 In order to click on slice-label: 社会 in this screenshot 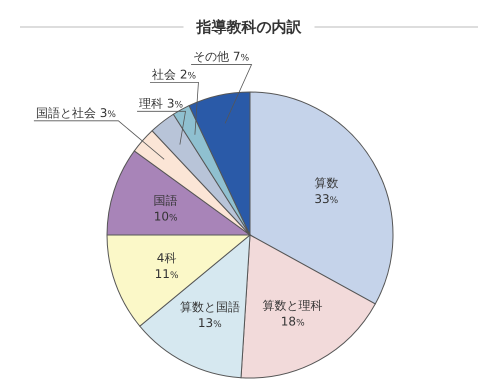, I will do `click(166, 74)`.